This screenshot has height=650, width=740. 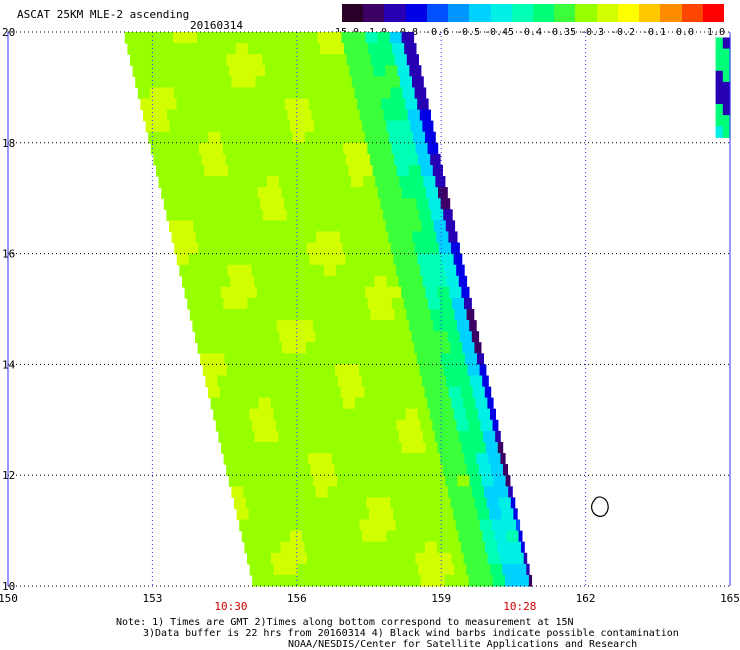 What do you see at coordinates (726, 43) in the screenshot?
I see `swath-fragment-cell` at bounding box center [726, 43].